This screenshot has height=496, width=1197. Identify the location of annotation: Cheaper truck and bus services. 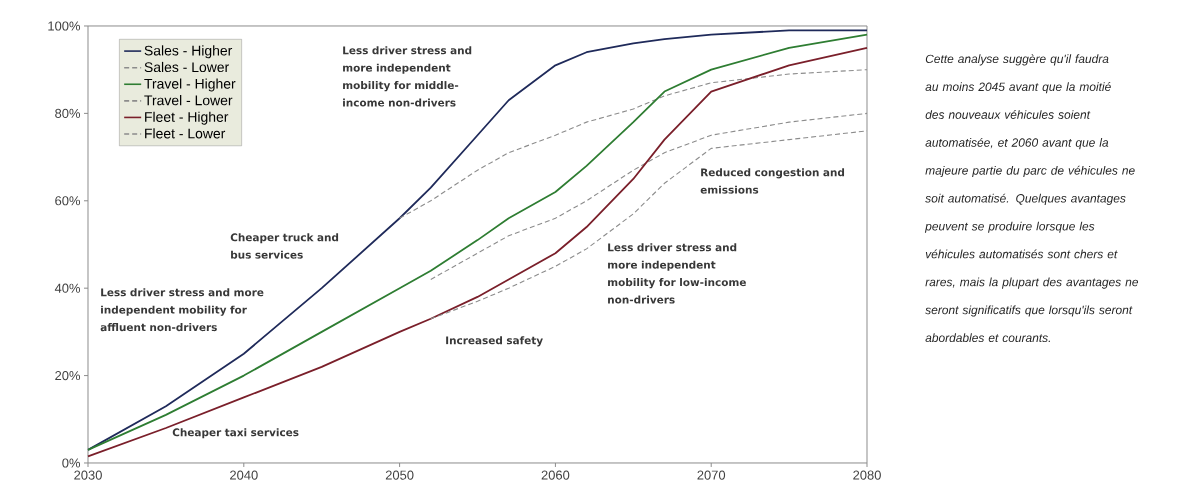
(284, 246).